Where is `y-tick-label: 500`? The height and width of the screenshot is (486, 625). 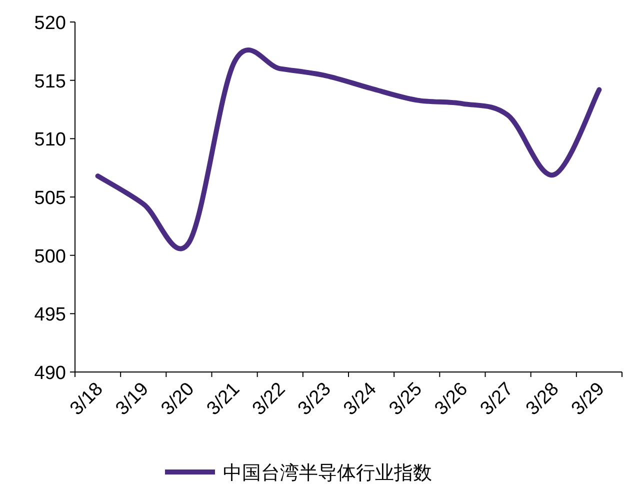
y-tick-label: 500 is located at coordinates (50, 257).